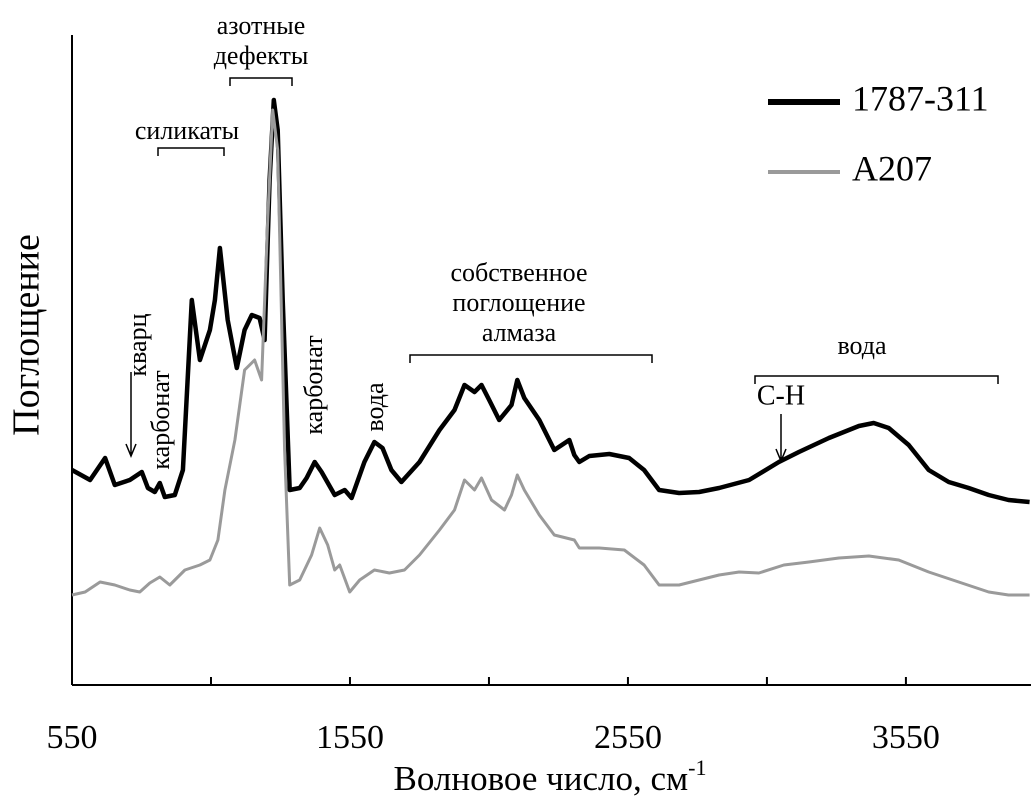 The height and width of the screenshot is (812, 1031). I want to click on annotation: азотные, so click(261, 25).